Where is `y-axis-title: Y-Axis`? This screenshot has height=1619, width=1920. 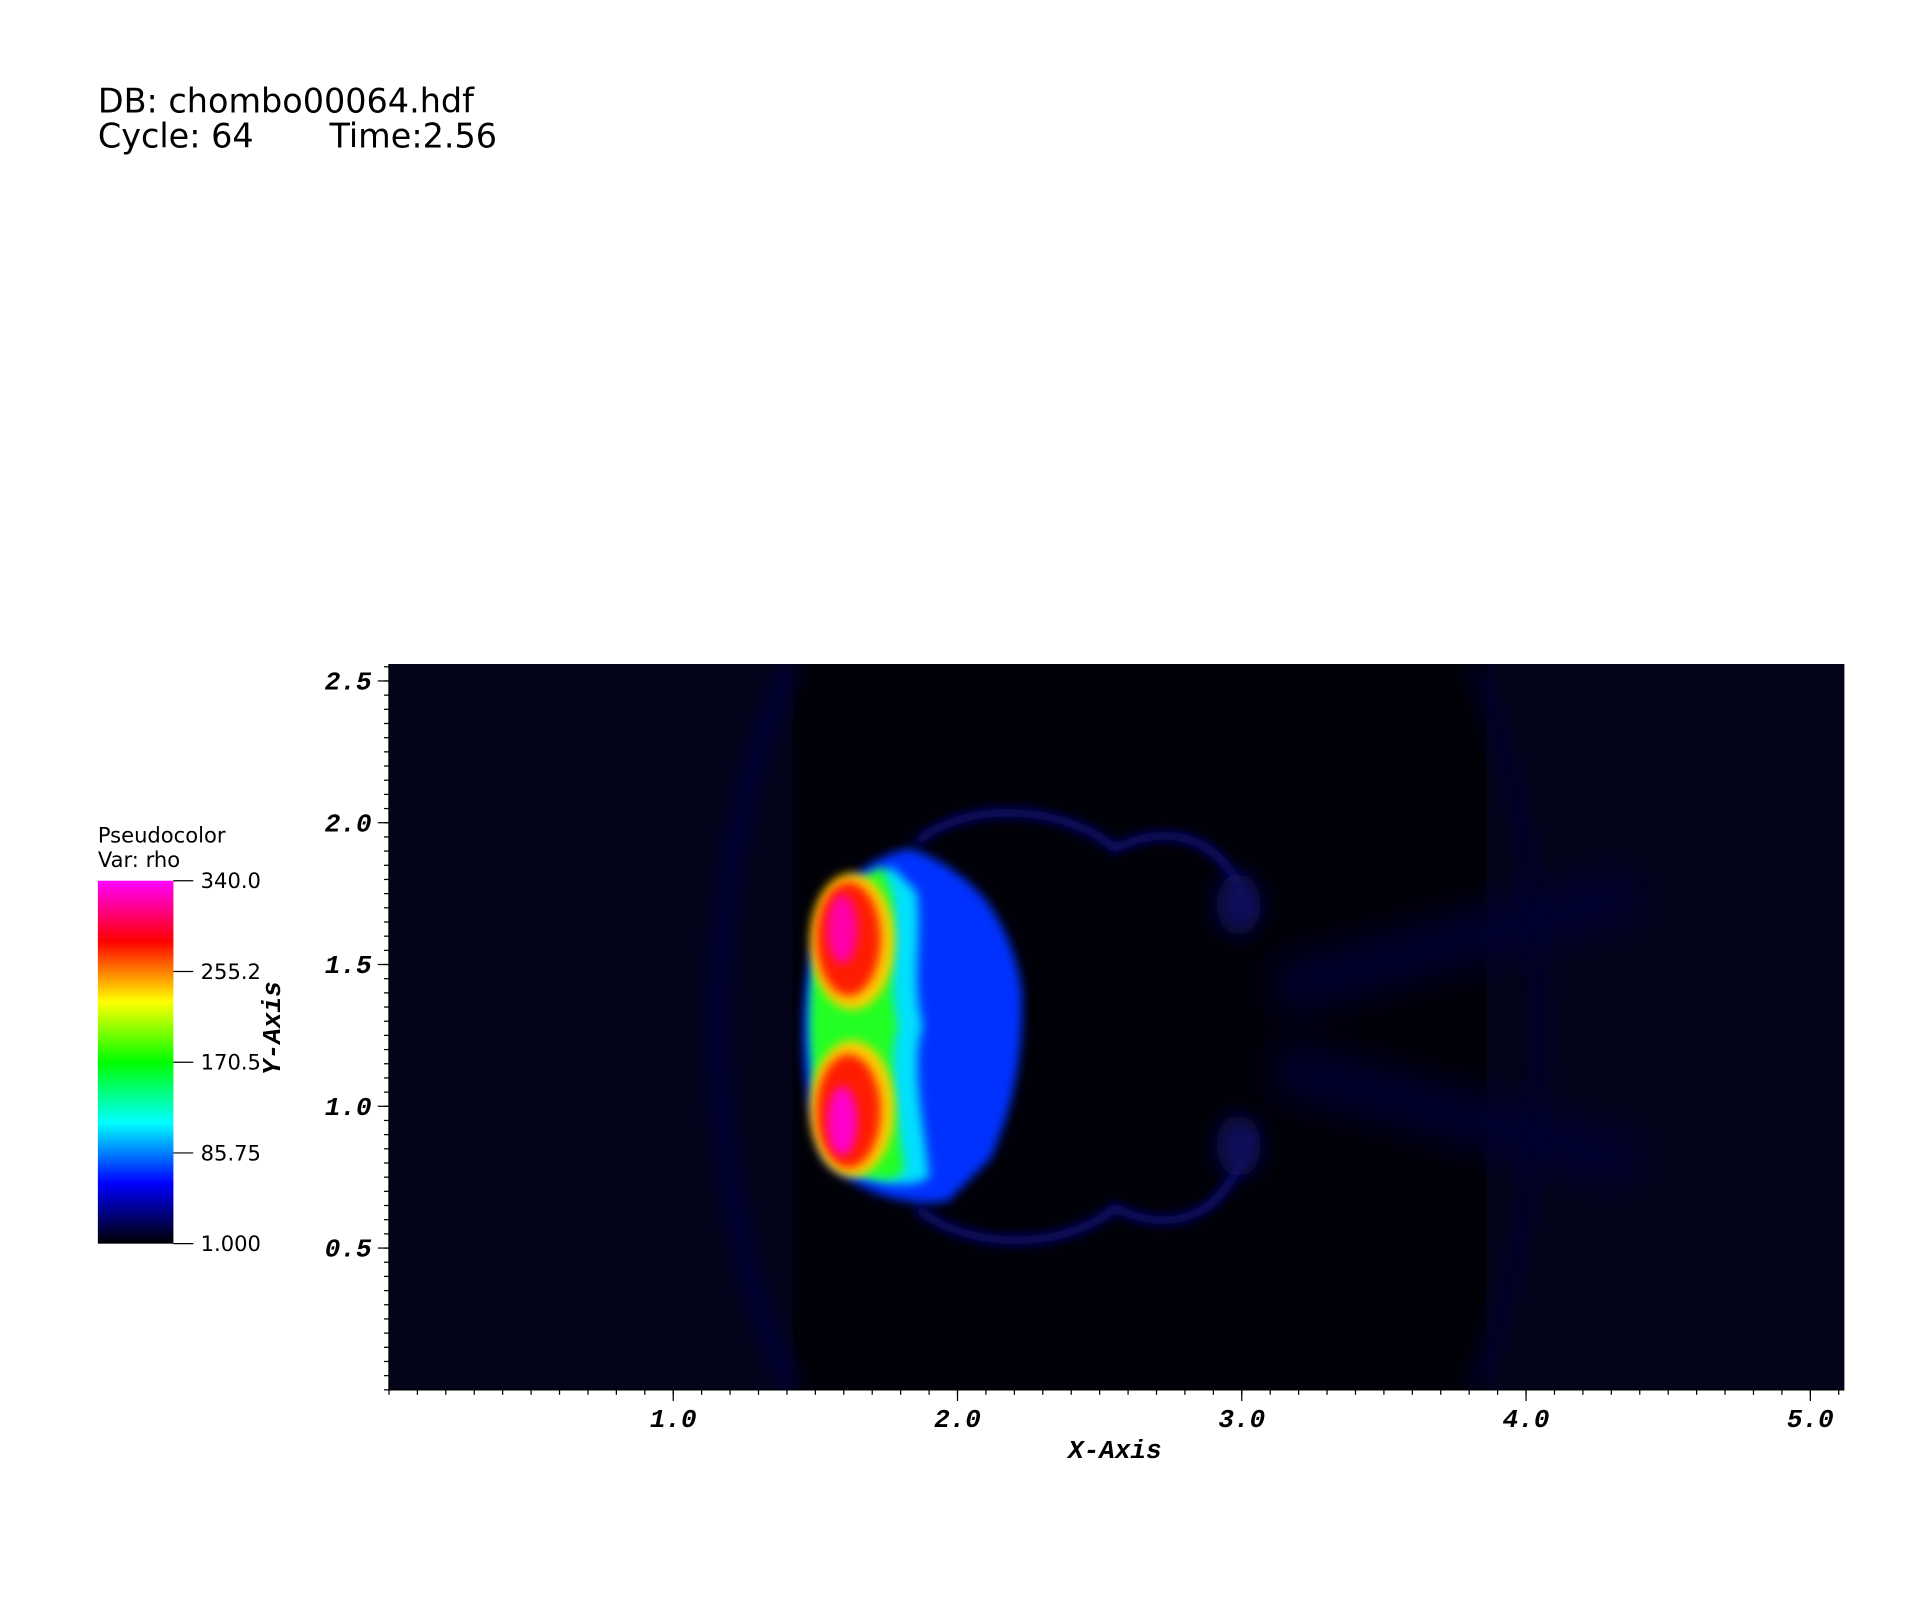 y-axis-title: Y-Axis is located at coordinates (273, 1028).